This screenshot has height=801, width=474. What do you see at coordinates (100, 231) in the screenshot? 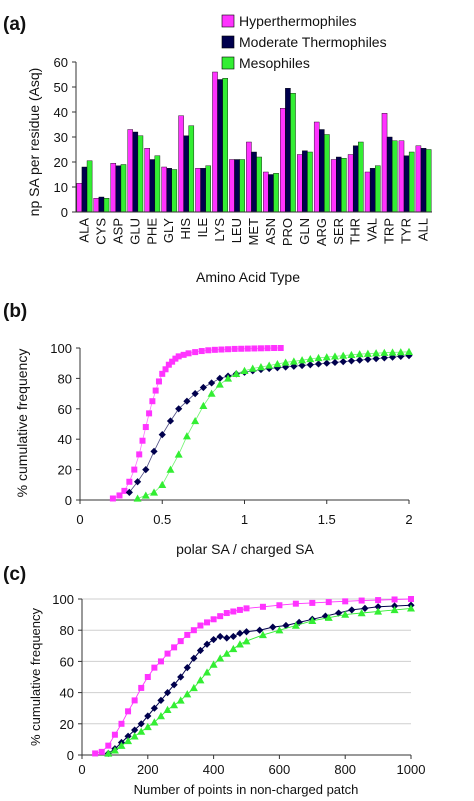
I see `panel-a-x-tick-label: CYS` at bounding box center [100, 231].